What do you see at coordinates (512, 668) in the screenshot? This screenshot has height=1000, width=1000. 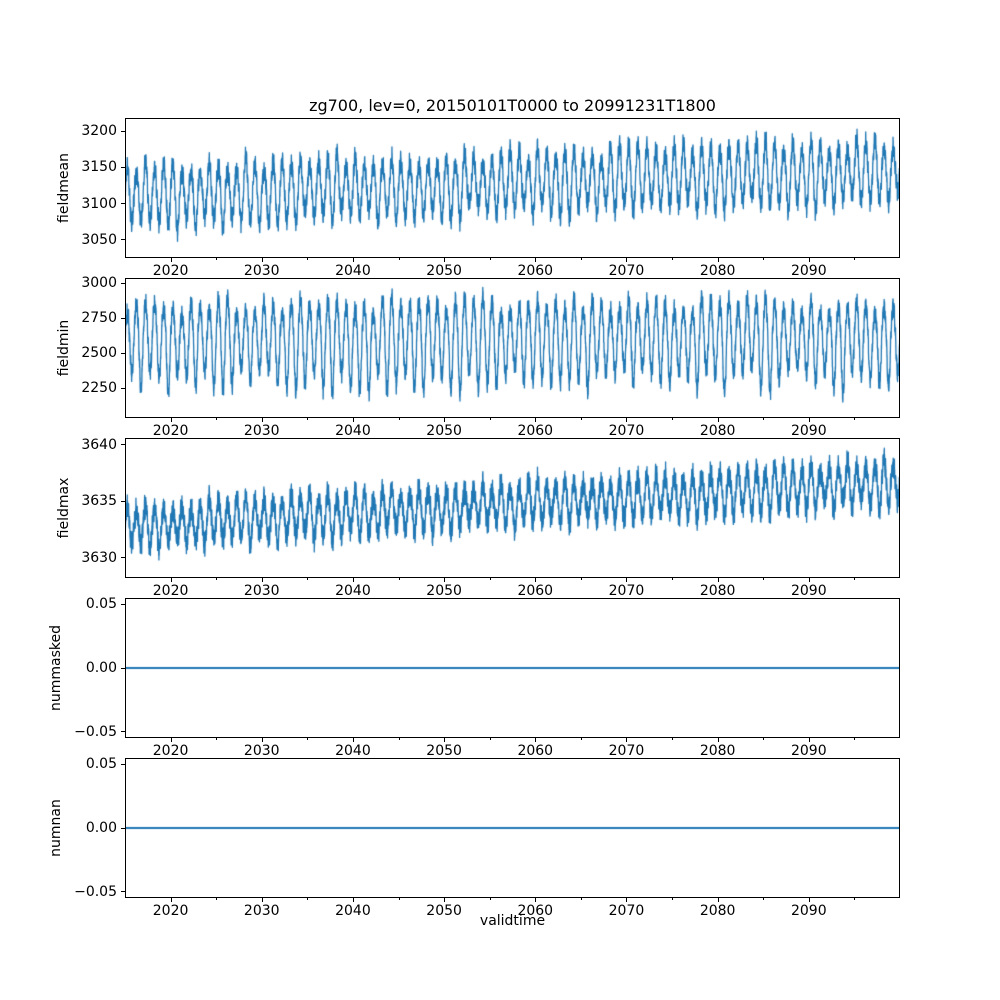 I see `plot-area-nummasked` at bounding box center [512, 668].